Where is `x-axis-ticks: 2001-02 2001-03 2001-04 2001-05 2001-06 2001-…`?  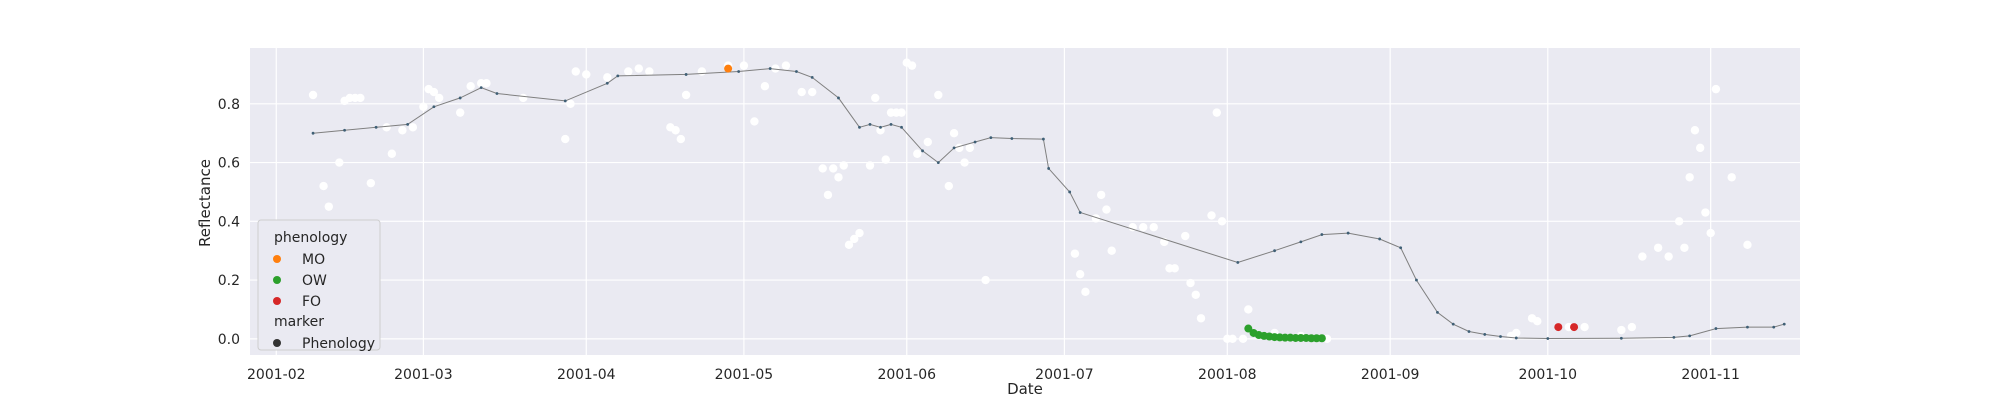 x-axis-ticks: 2001-02 2001-03 2001-04 2001-05 2001-06 2001-… is located at coordinates (993, 375).